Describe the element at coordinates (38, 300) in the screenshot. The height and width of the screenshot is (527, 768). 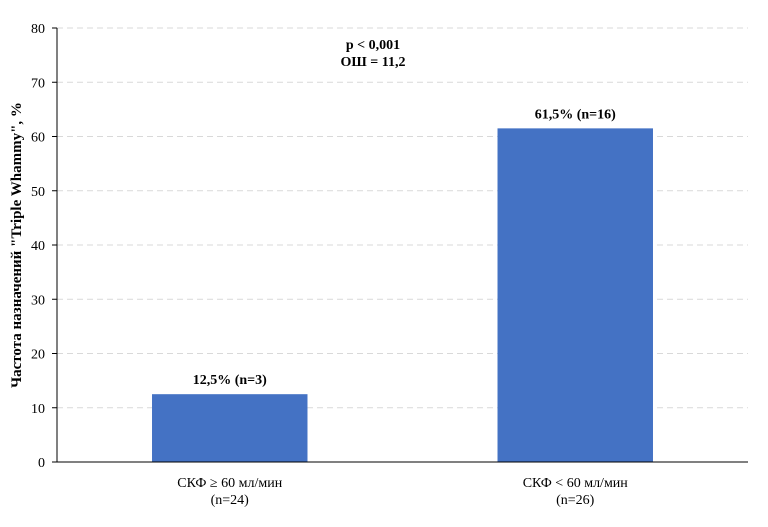
I see `y-tick-label: 30` at that location.